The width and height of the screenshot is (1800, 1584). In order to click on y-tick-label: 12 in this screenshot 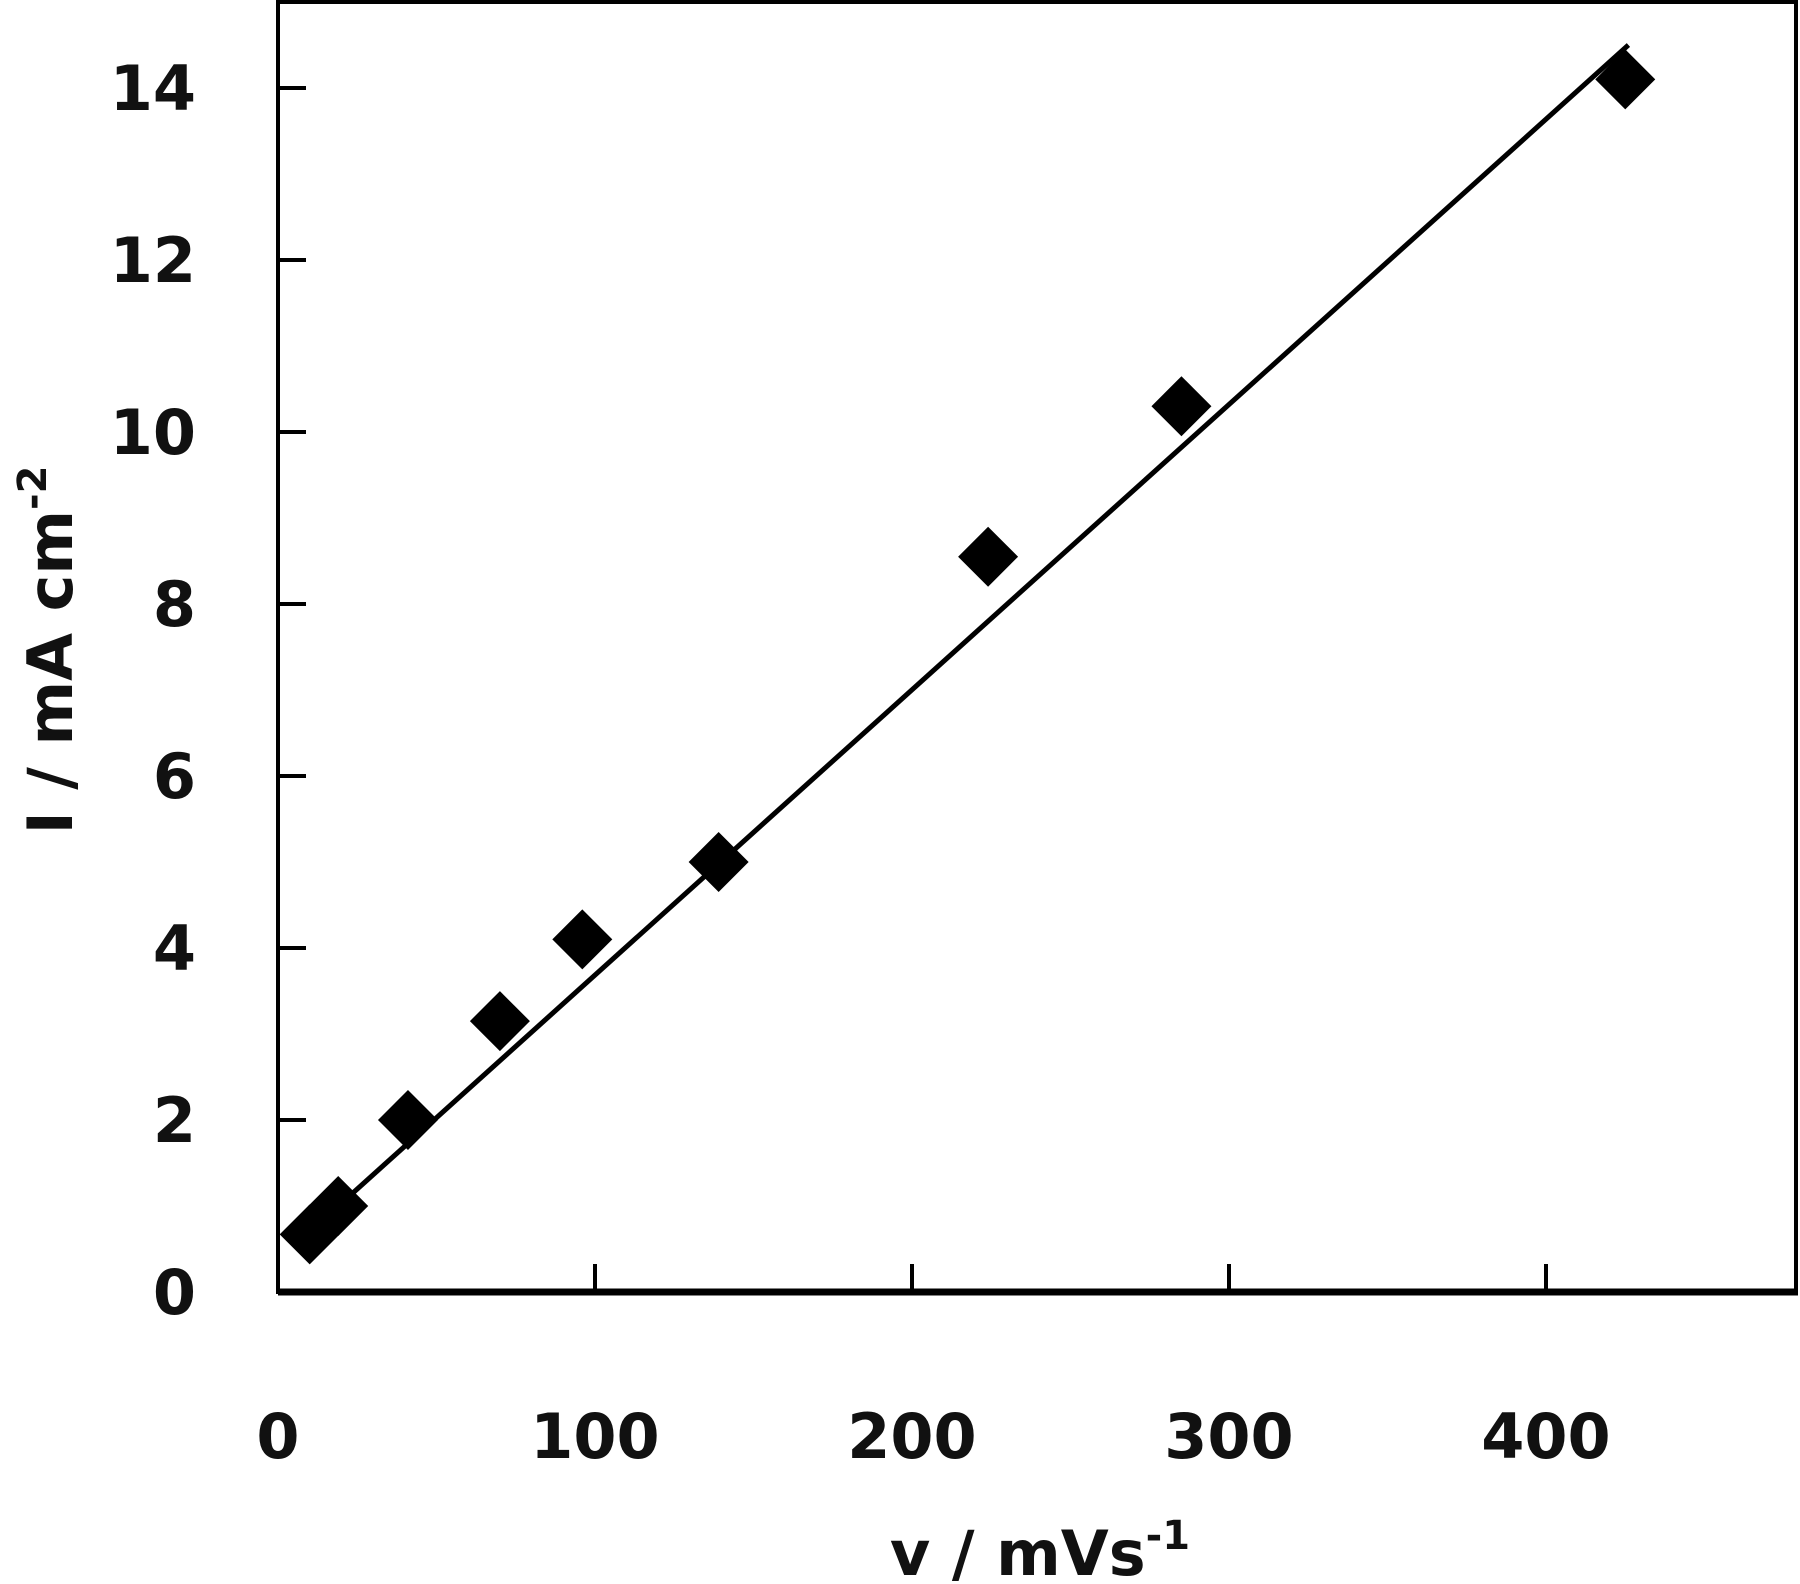, I will do `click(153, 260)`.